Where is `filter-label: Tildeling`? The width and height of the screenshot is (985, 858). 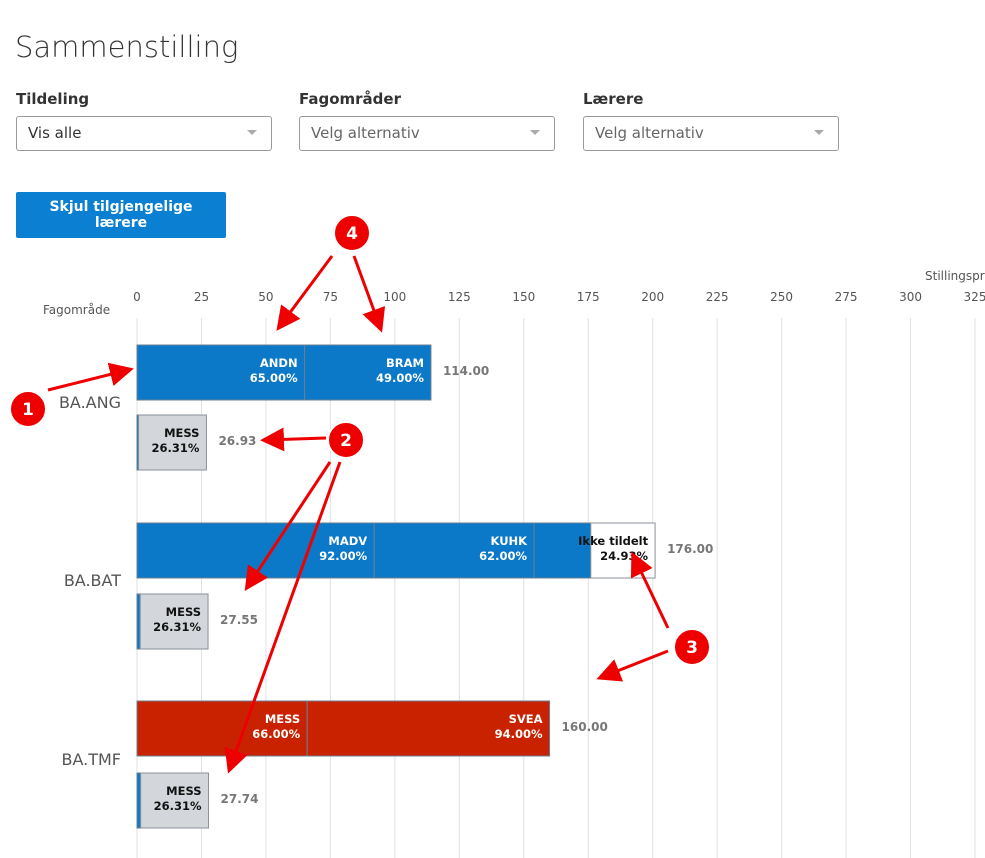
filter-label: Tildeling is located at coordinates (53, 99).